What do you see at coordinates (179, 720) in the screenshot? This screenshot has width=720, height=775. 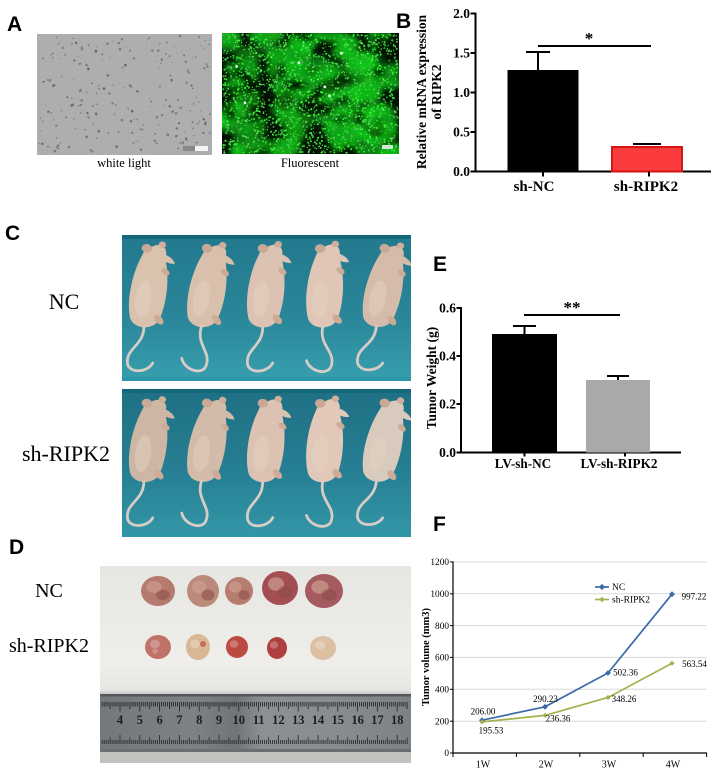 I see `svg-text: 7` at bounding box center [179, 720].